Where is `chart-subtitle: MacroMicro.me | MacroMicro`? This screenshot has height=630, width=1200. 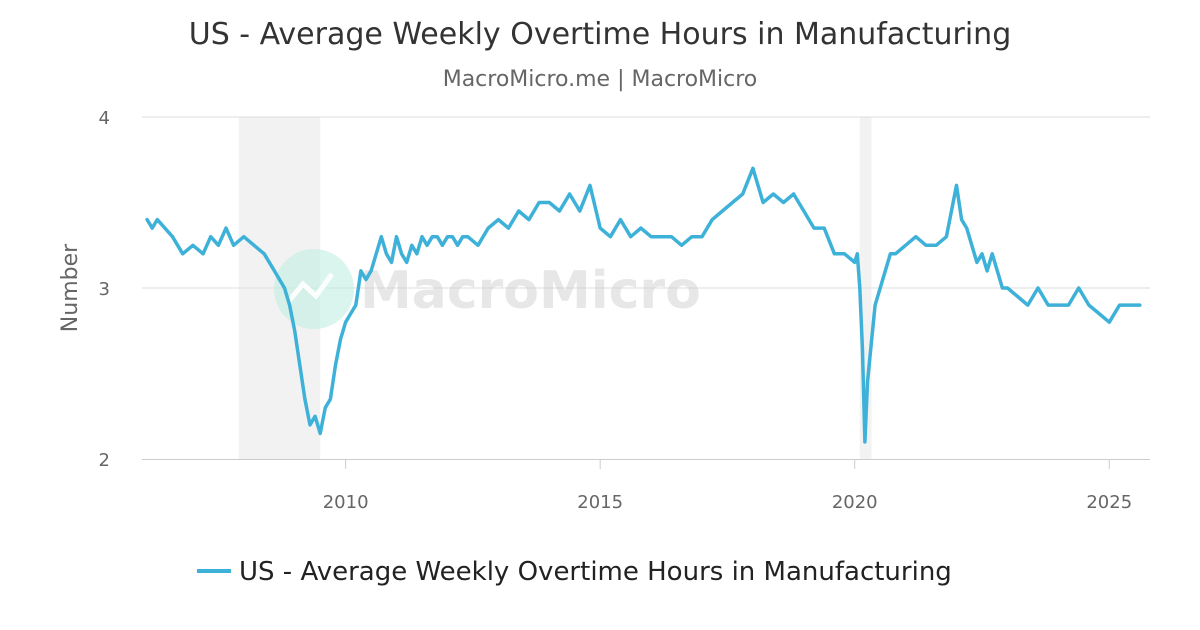 chart-subtitle: MacroMicro.me | MacroMicro is located at coordinates (600, 79).